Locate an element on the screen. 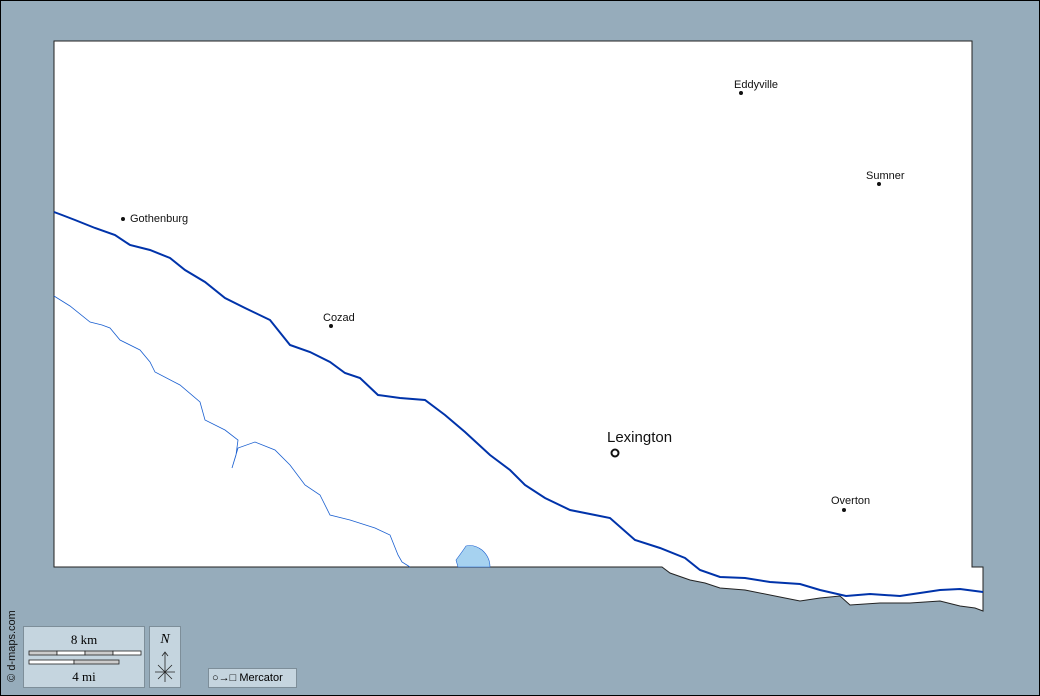 This screenshot has width=1040, height=696. city-gothenburg: Gothenburg is located at coordinates (154, 219).